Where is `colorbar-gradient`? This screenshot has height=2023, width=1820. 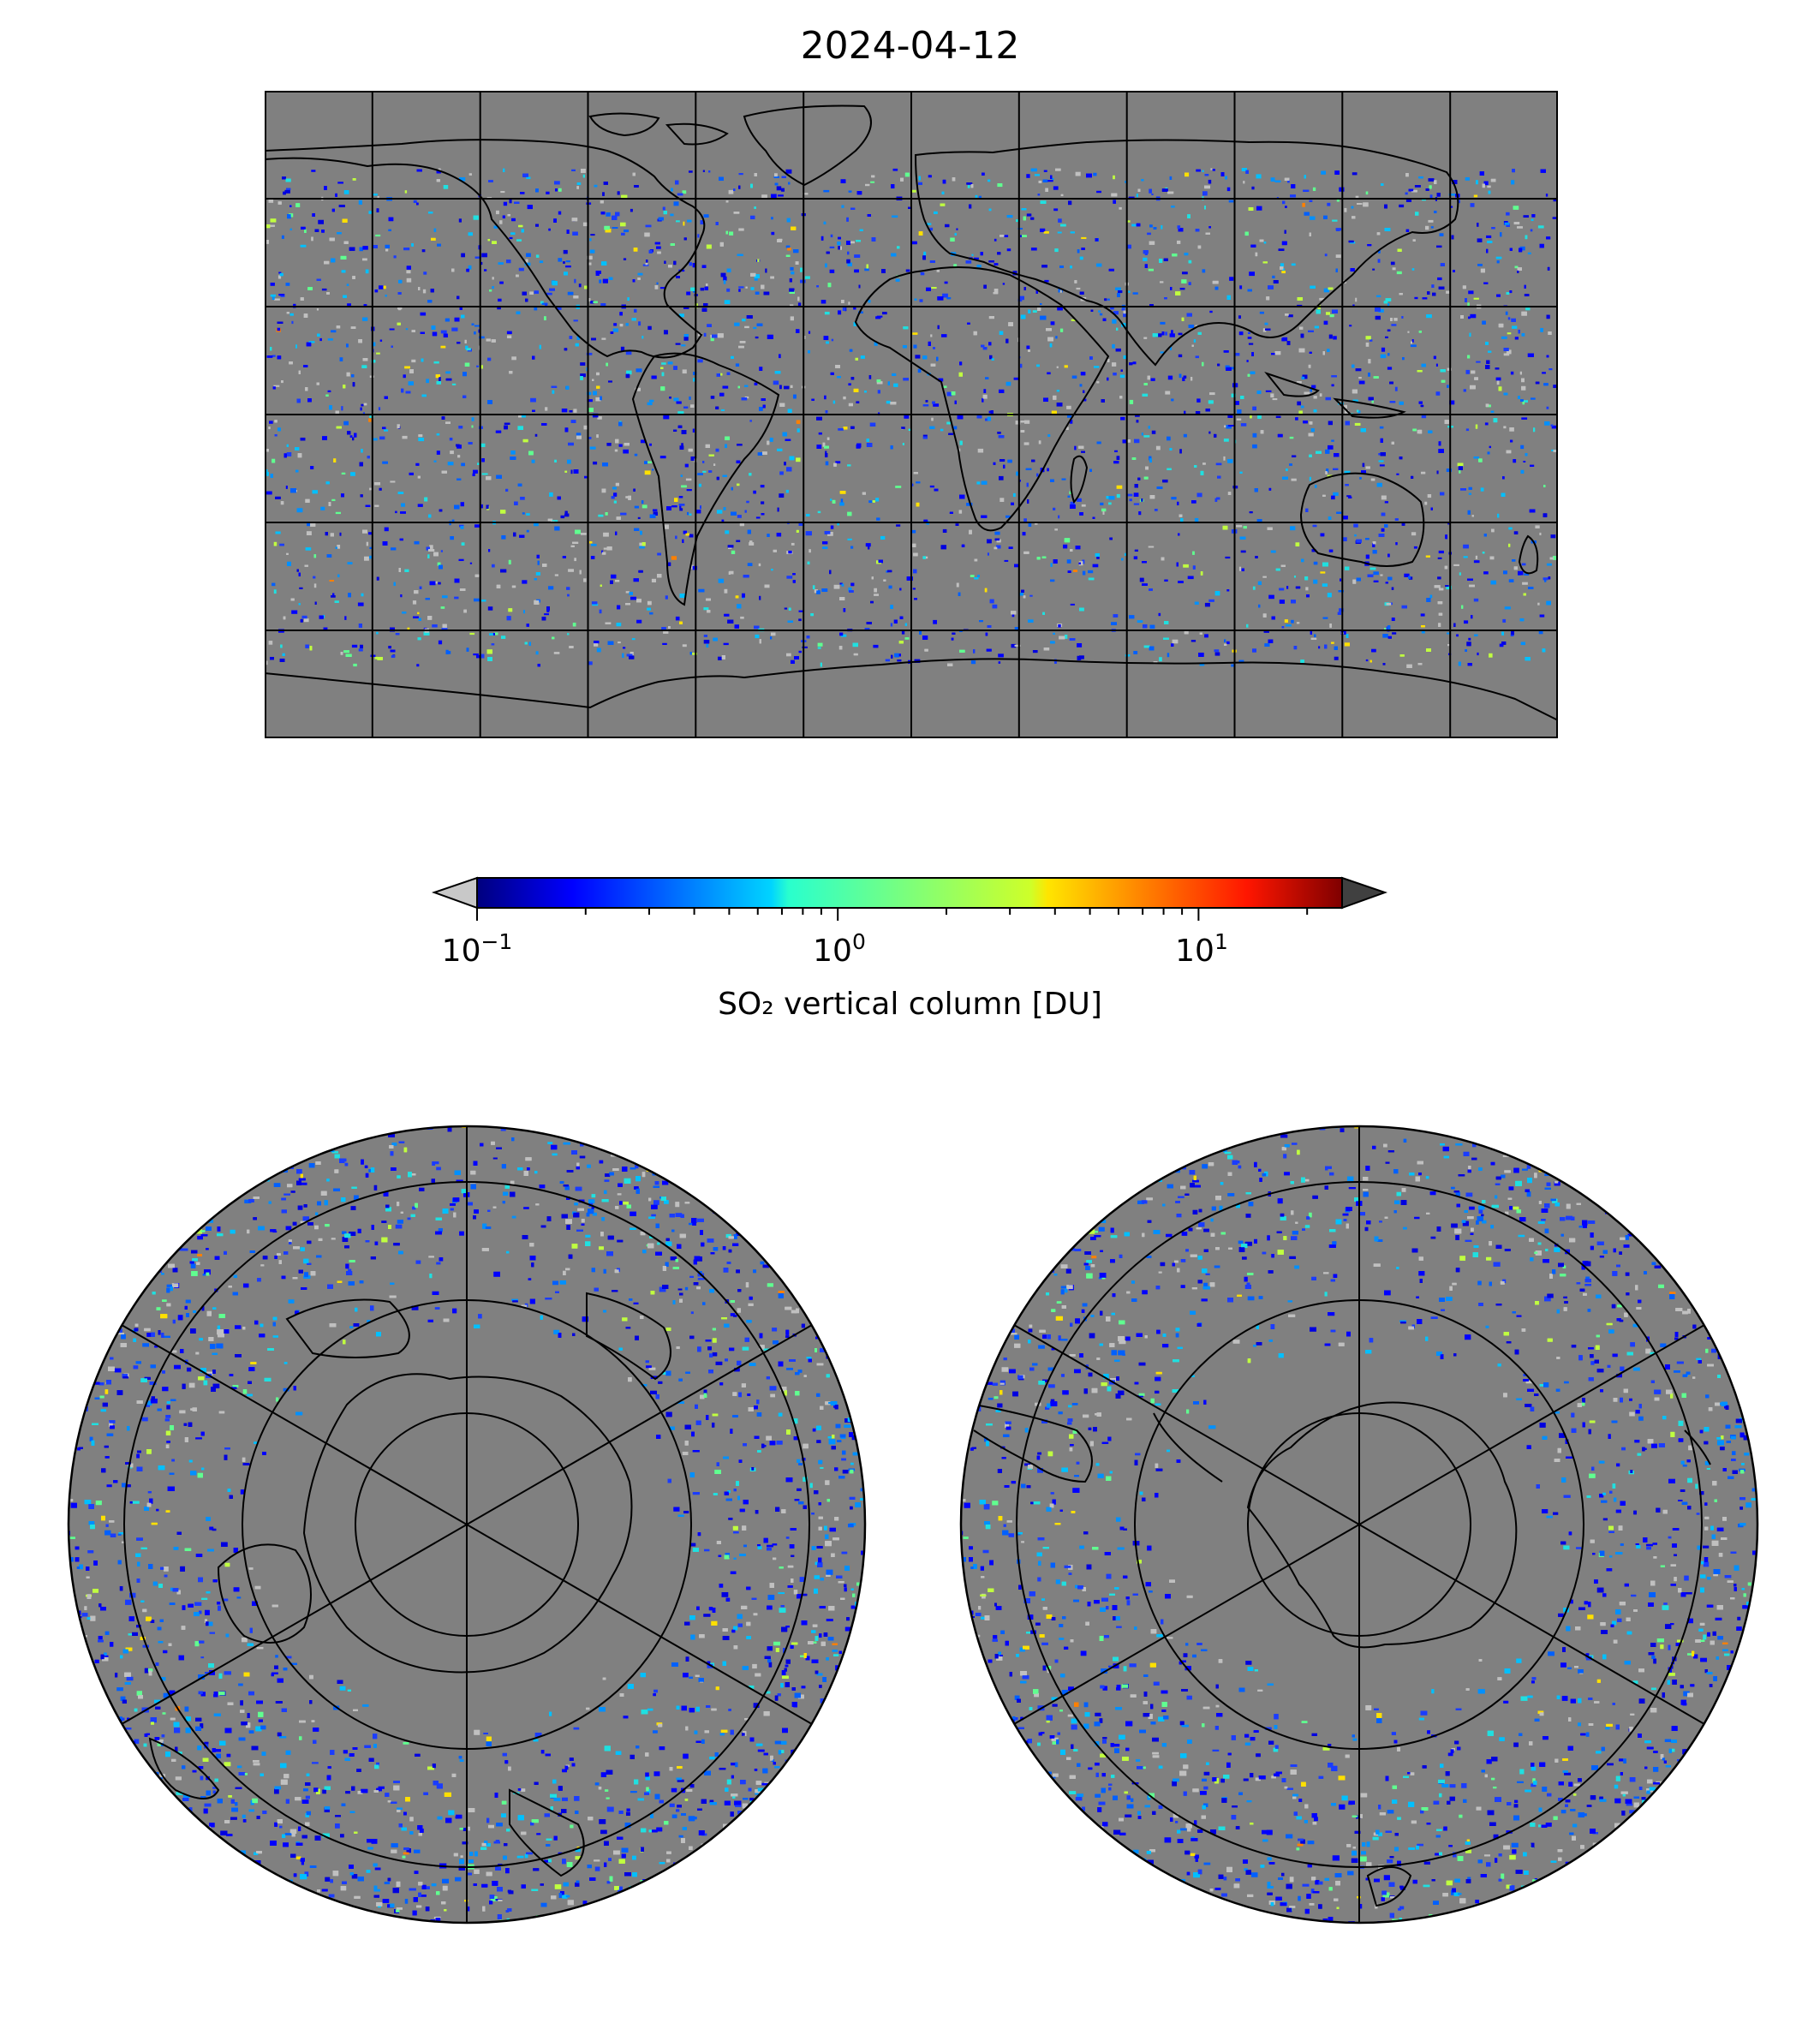 colorbar-gradient is located at coordinates (909, 893).